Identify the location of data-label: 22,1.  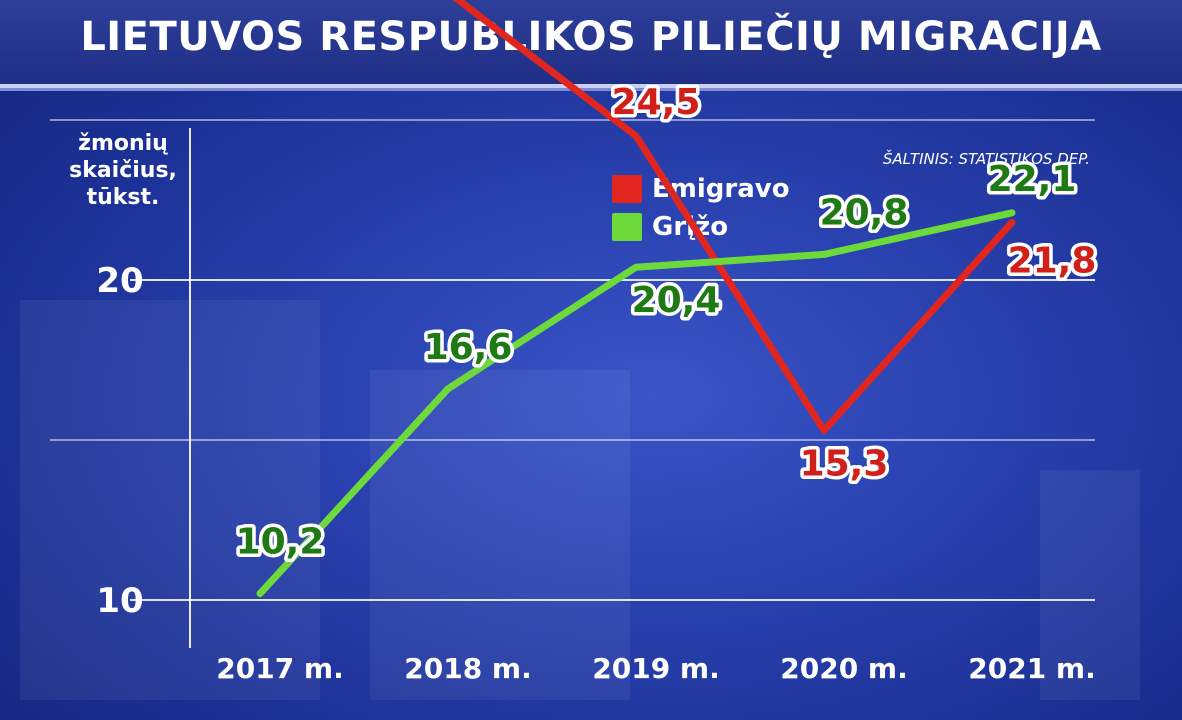
(1032, 179).